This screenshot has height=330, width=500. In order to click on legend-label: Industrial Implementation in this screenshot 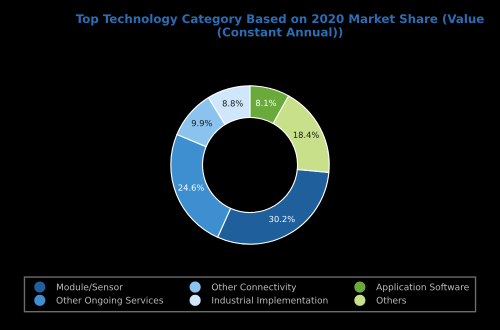, I will do `click(270, 301)`.